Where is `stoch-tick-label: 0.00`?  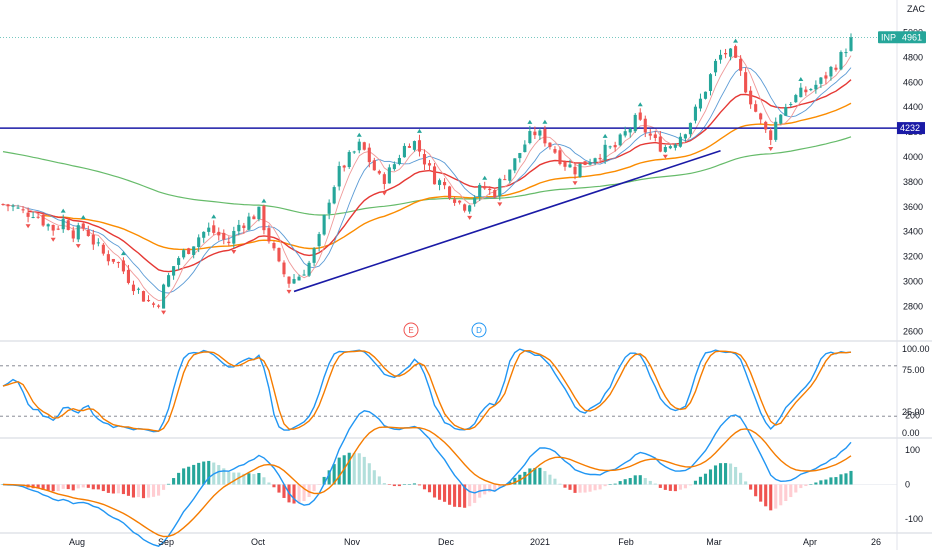
stoch-tick-label: 0.00 is located at coordinates (911, 433).